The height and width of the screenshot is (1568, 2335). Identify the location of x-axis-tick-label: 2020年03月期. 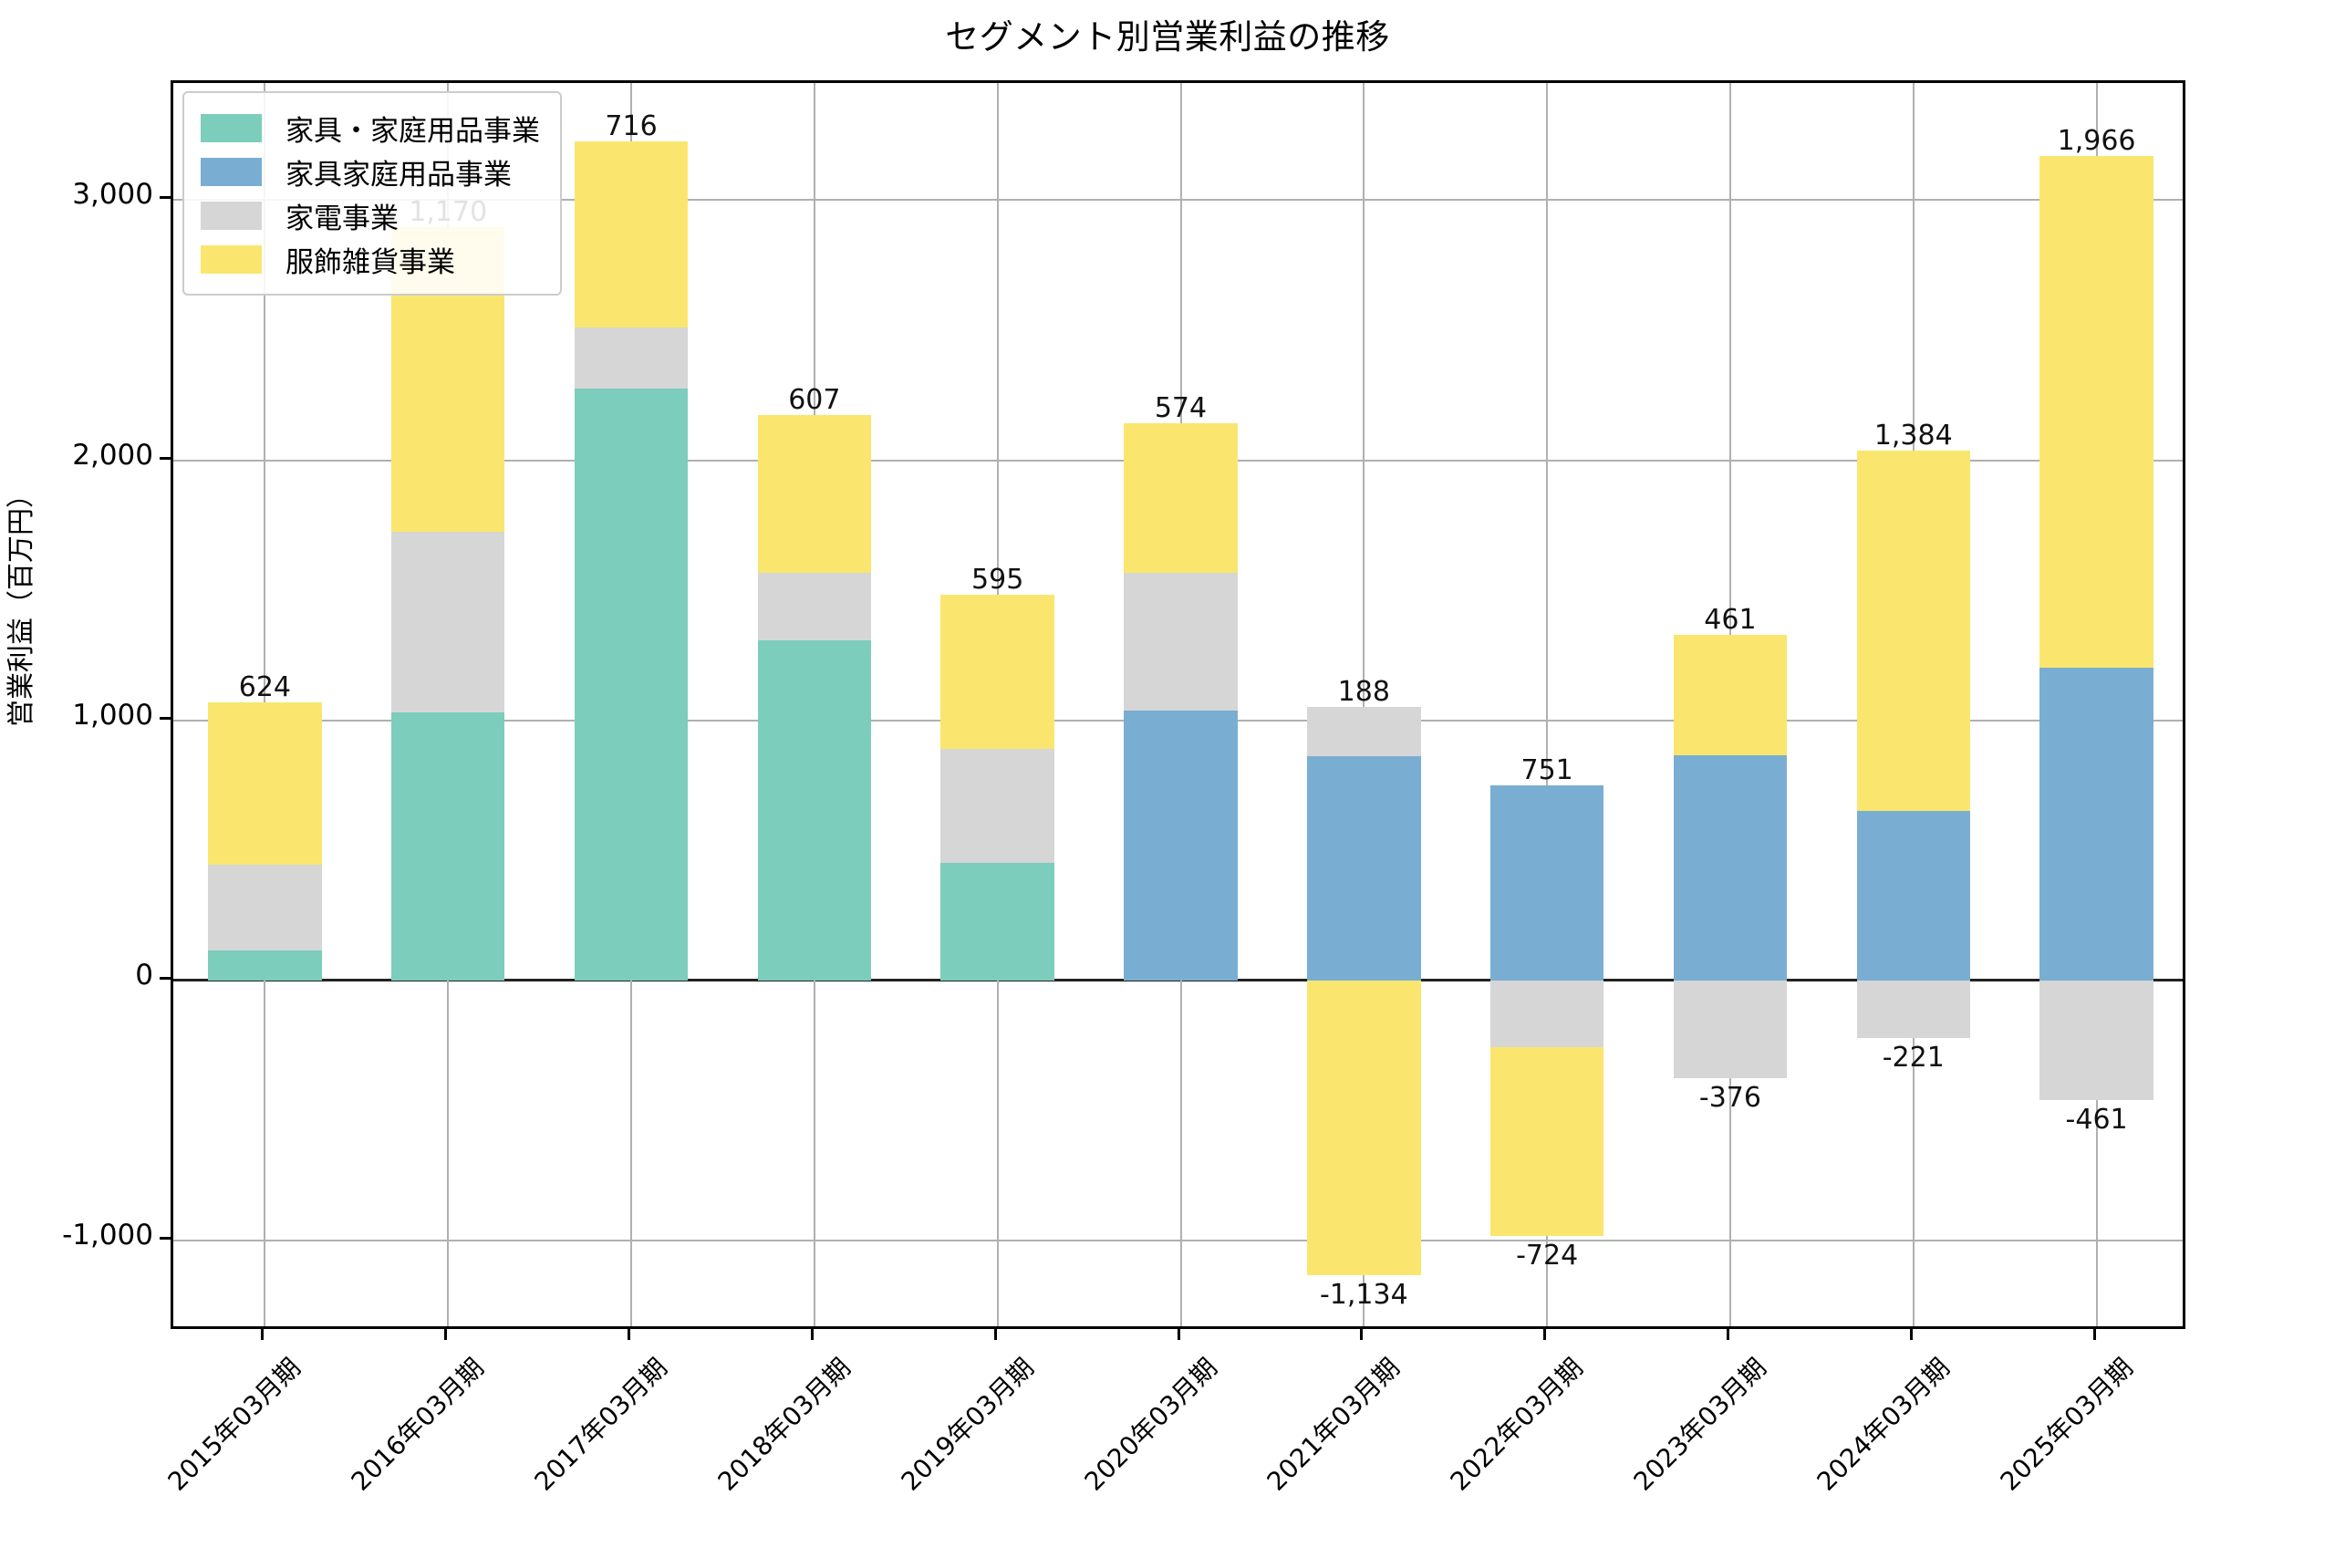
(1150, 1424).